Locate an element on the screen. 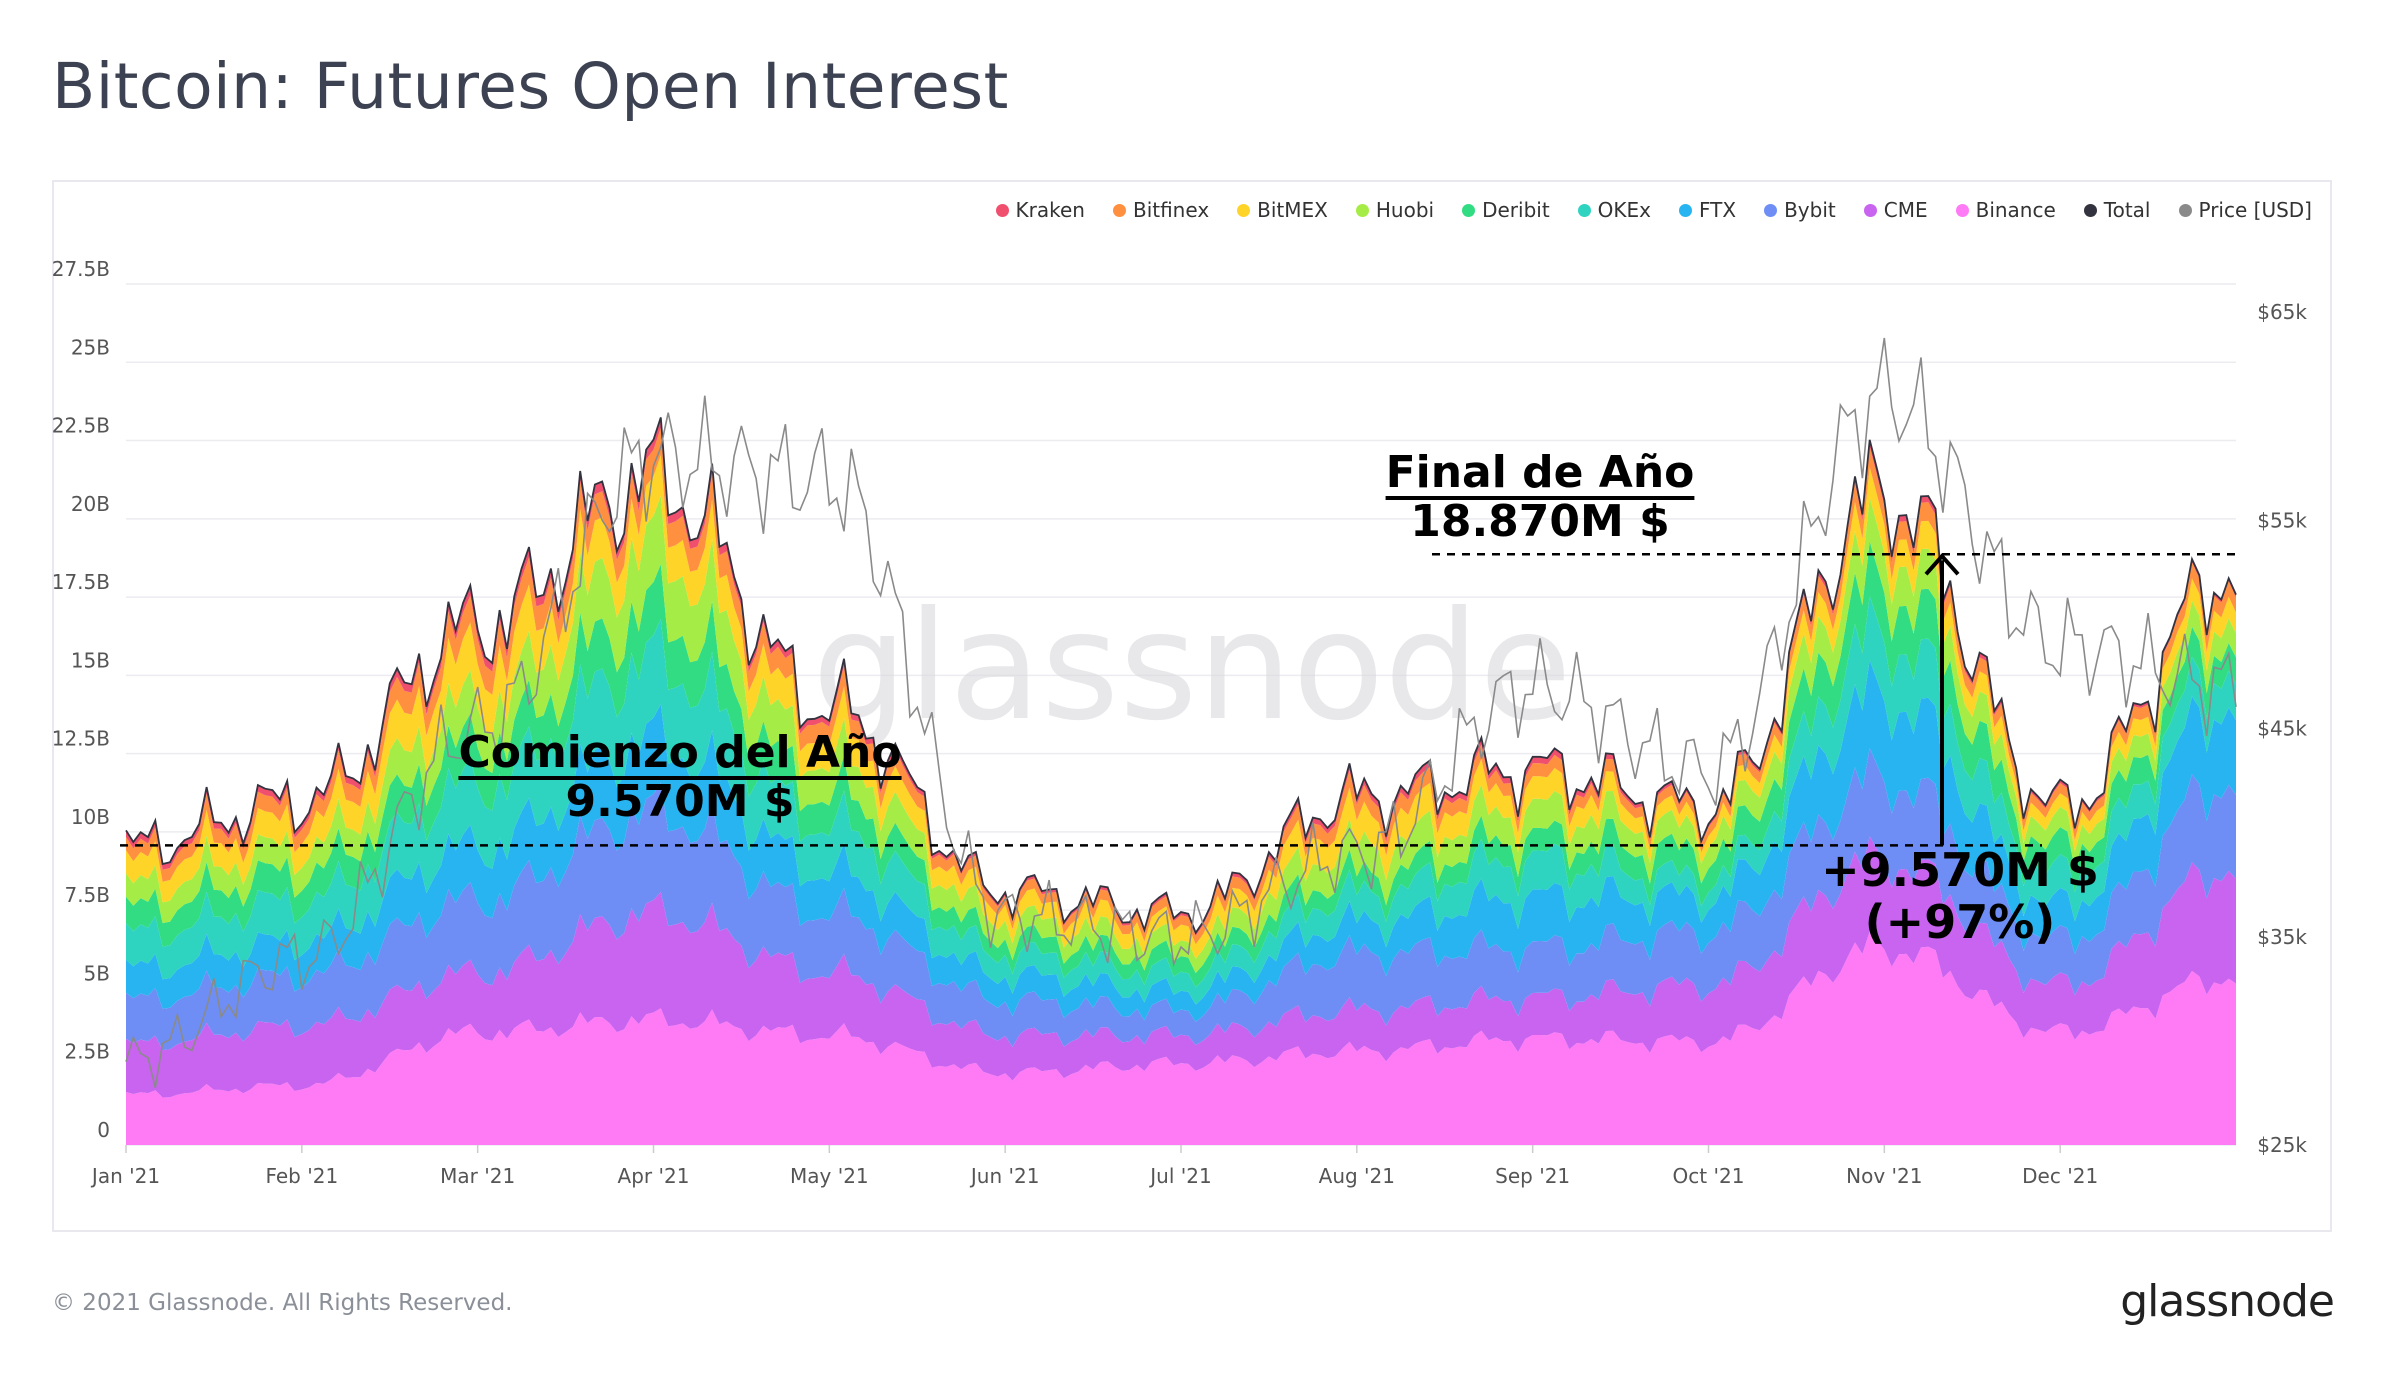  end-label: Final de Año is located at coordinates (1540, 472).